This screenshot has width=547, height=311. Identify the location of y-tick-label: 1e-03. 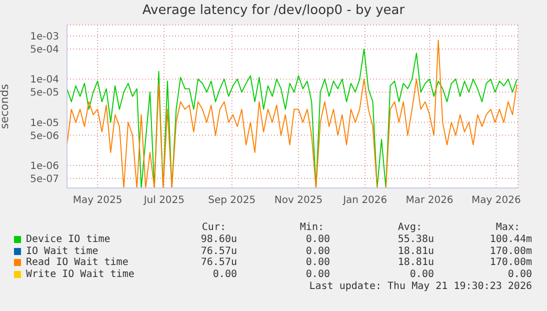
(44, 37).